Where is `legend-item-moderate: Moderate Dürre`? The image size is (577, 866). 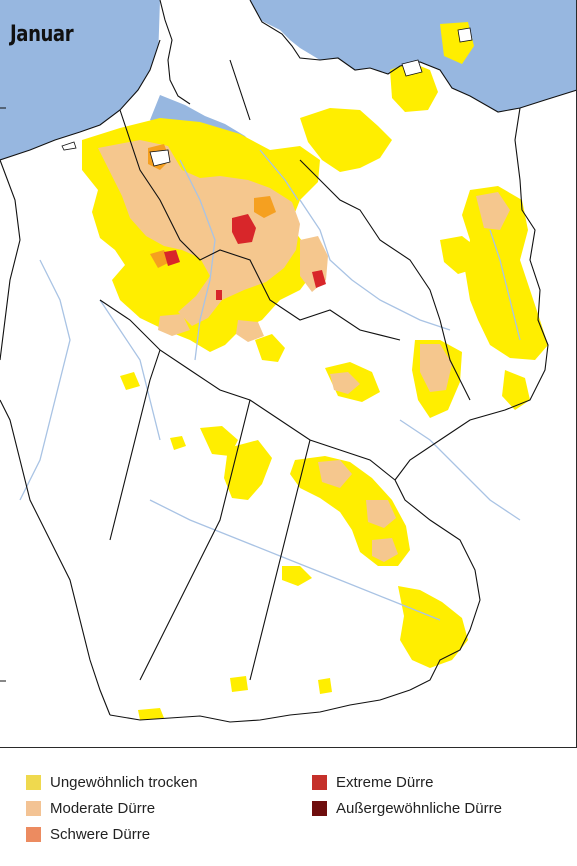
legend-item-moderate: Moderate Dürre is located at coordinates (90, 808).